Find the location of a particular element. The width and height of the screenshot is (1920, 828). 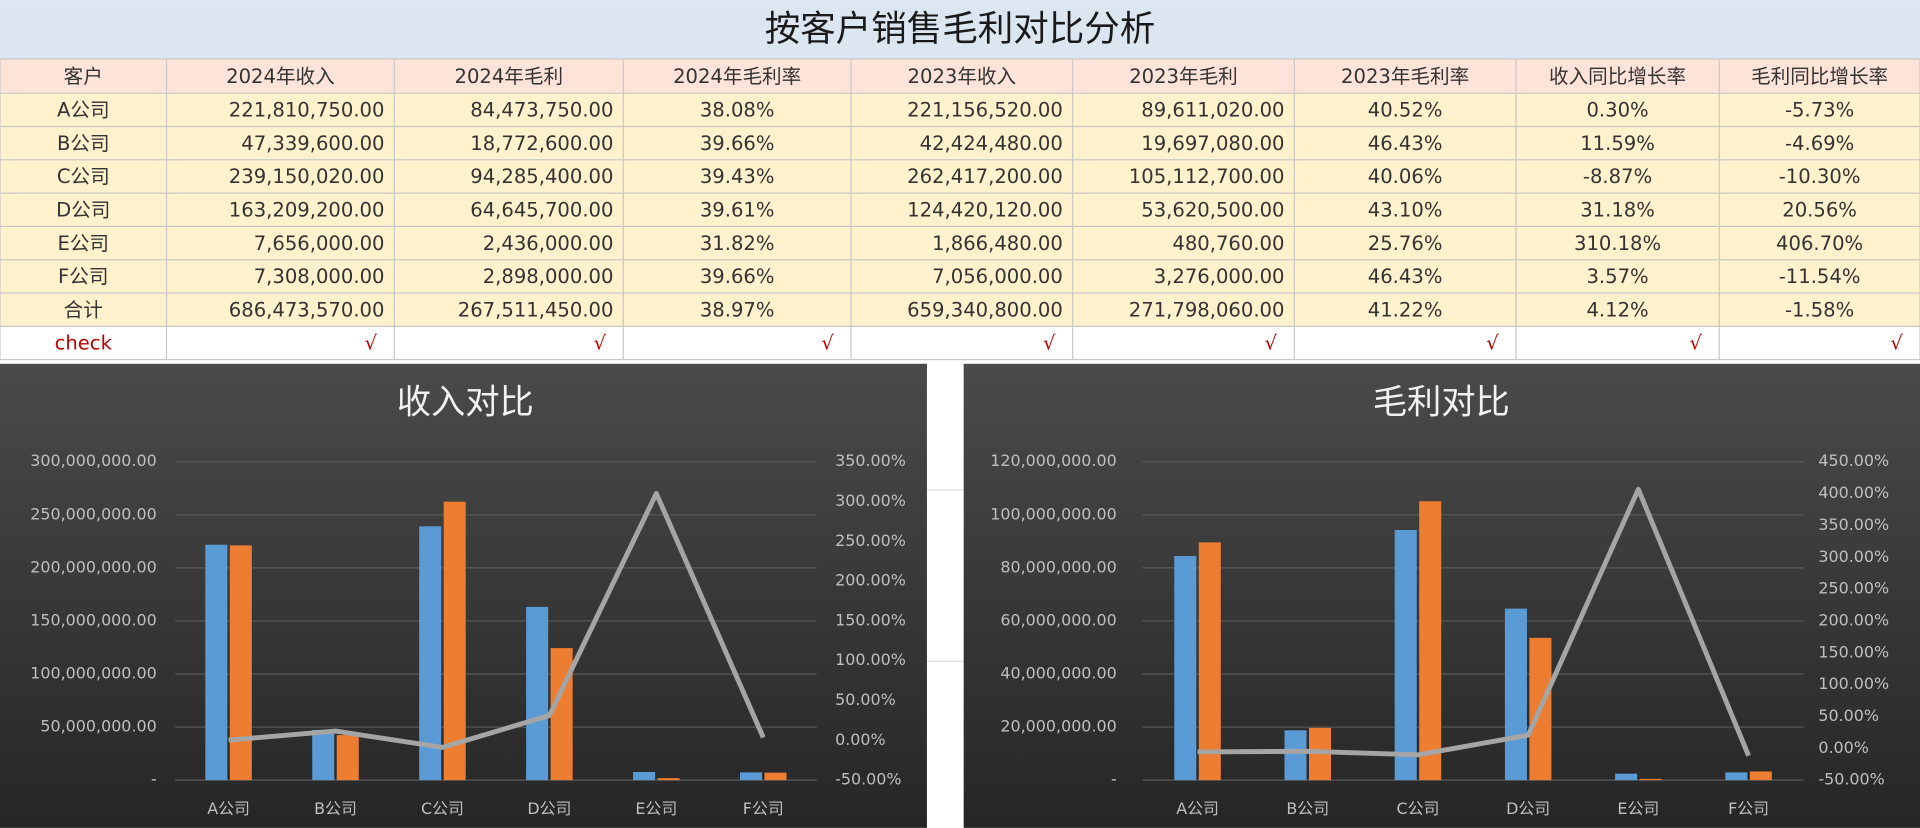

y2-tick-label: 150.00% is located at coordinates (1853, 651).